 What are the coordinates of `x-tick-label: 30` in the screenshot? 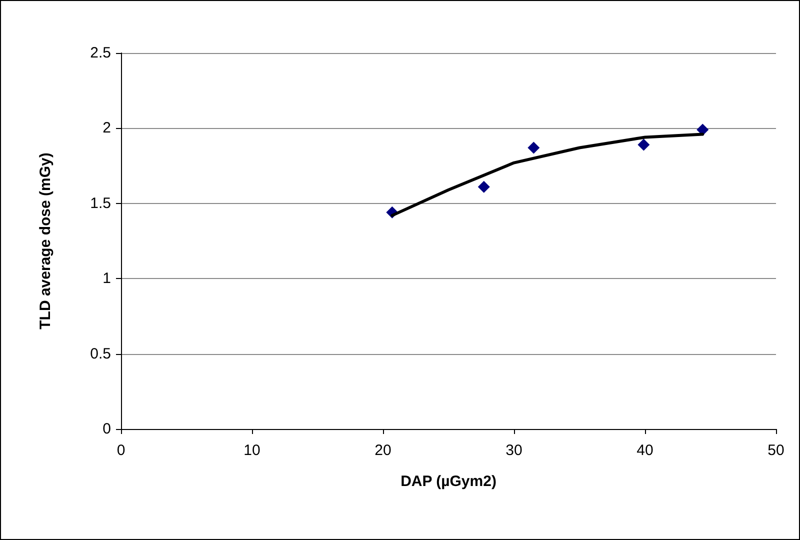 It's located at (514, 450).